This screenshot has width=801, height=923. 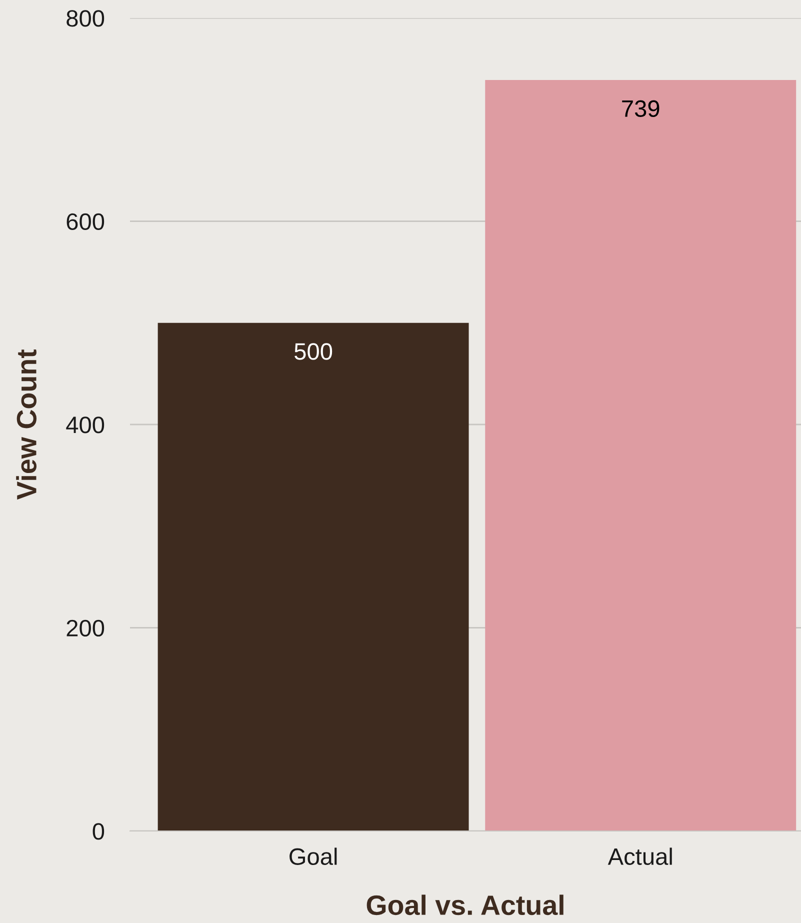 I want to click on data-label: 500, so click(x=313, y=351).